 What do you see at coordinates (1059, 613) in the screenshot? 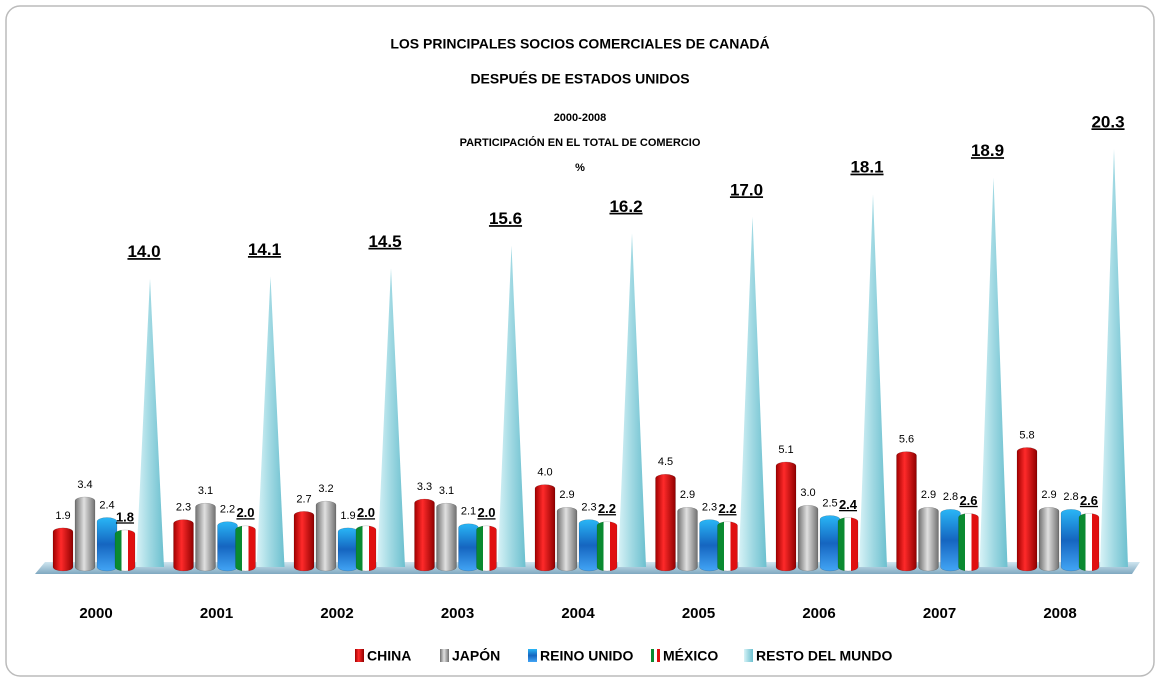
I see `x-tick-label: 2008` at bounding box center [1059, 613].